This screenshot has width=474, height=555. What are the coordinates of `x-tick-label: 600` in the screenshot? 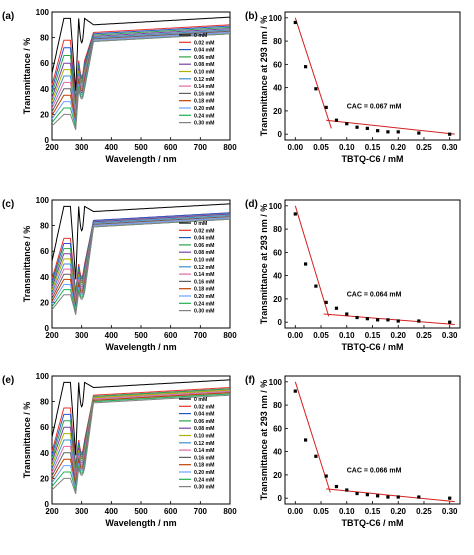 It's located at (171, 335).